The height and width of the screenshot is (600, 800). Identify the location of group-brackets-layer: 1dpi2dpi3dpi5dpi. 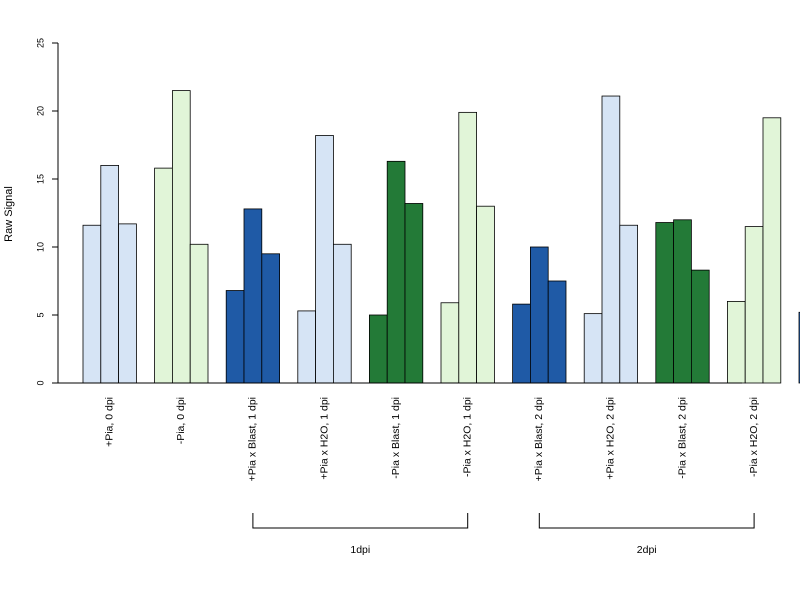
(503, 534).